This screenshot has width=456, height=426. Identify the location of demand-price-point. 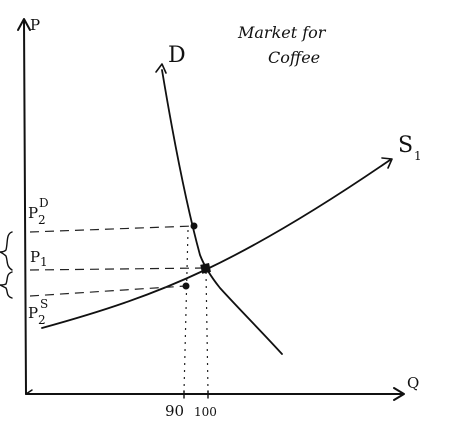
(194, 226).